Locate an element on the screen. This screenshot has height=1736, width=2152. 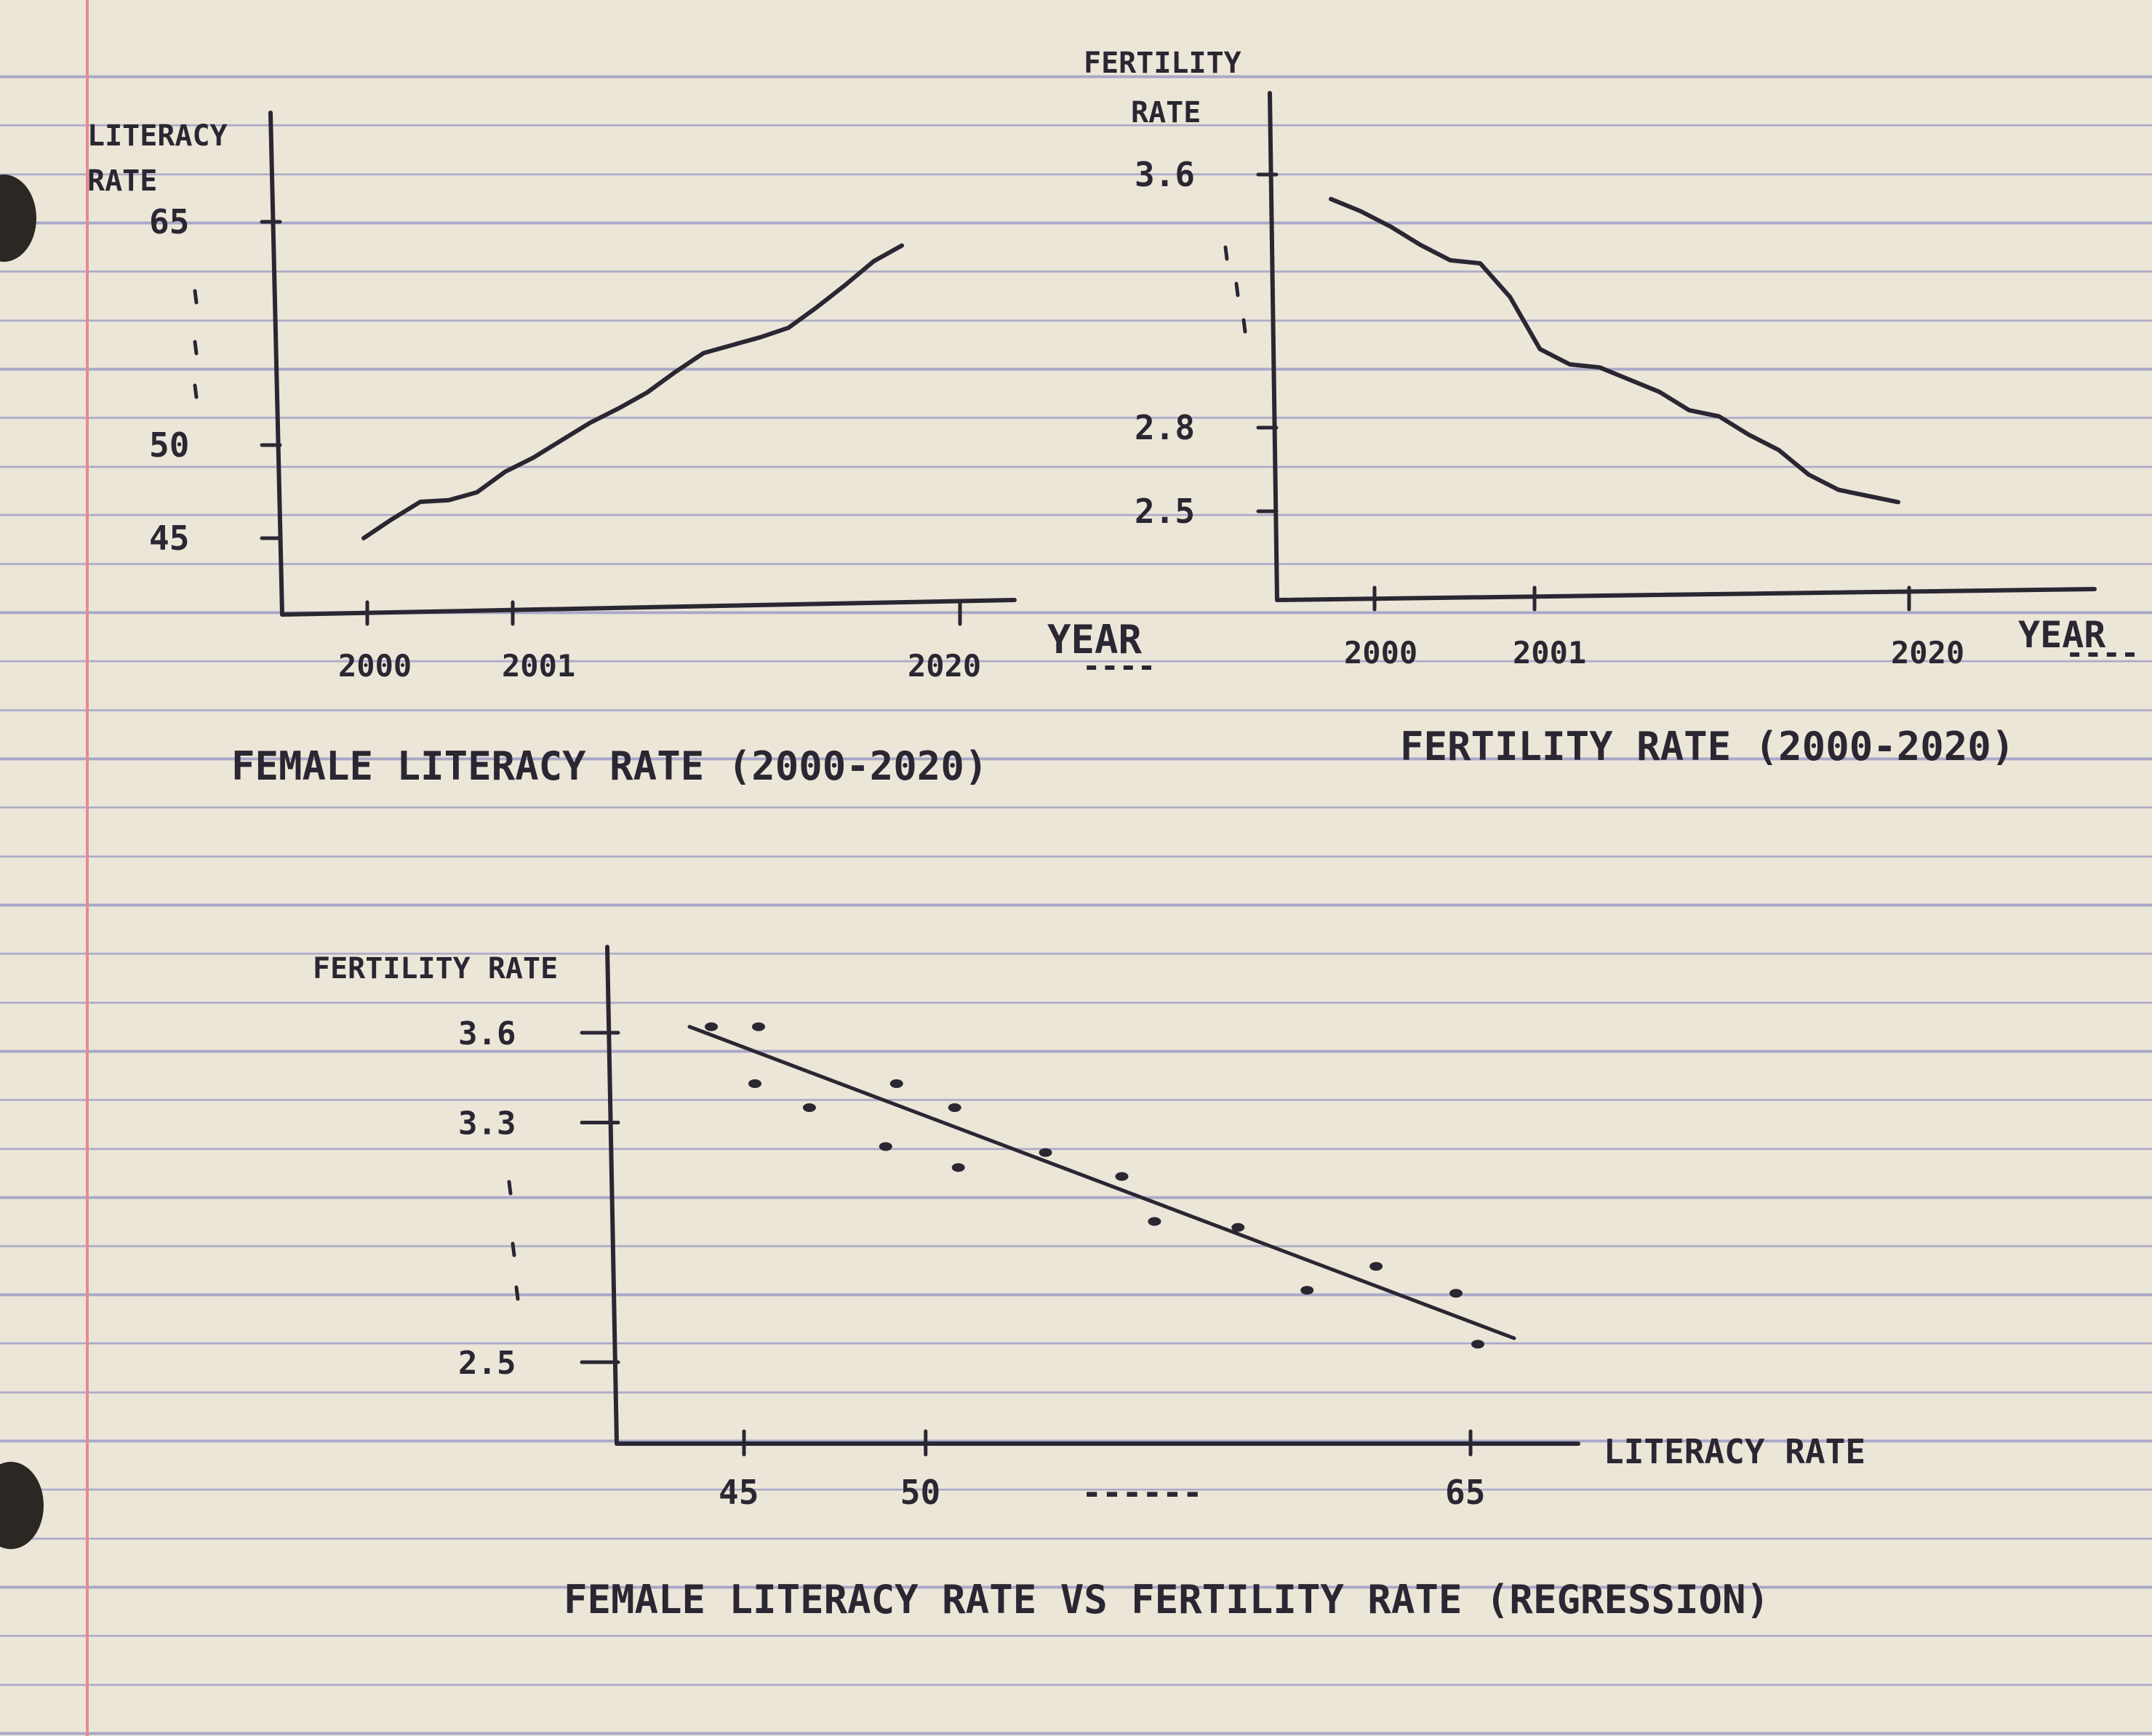
x-axis-label: LITERACY RATE is located at coordinates (1734, 1451).